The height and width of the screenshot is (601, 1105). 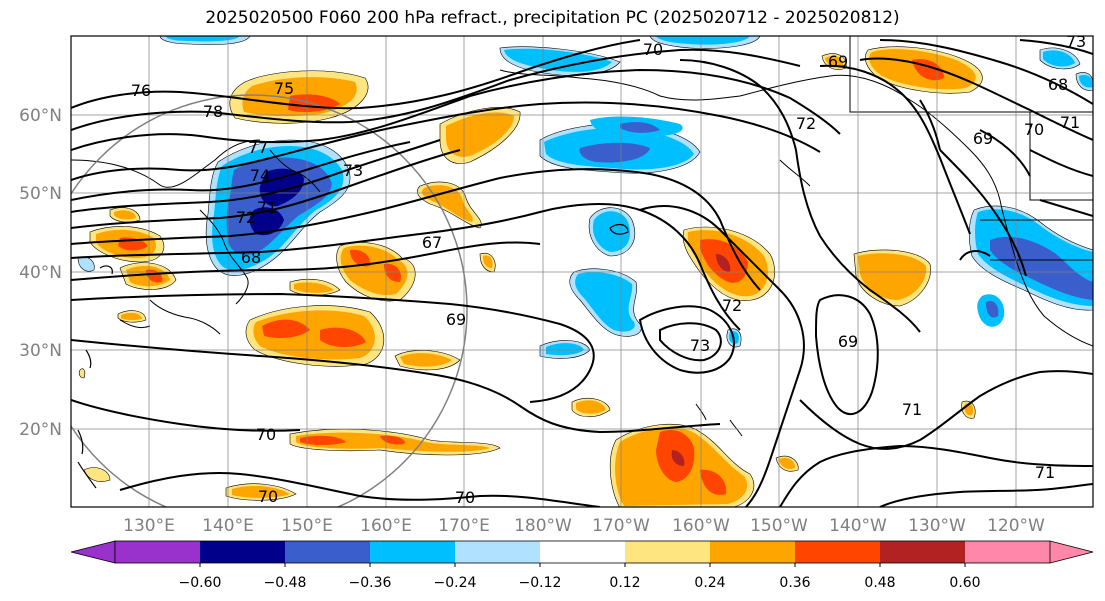 What do you see at coordinates (794, 583) in the screenshot?
I see `colorbar-tick-label: 0.36` at bounding box center [794, 583].